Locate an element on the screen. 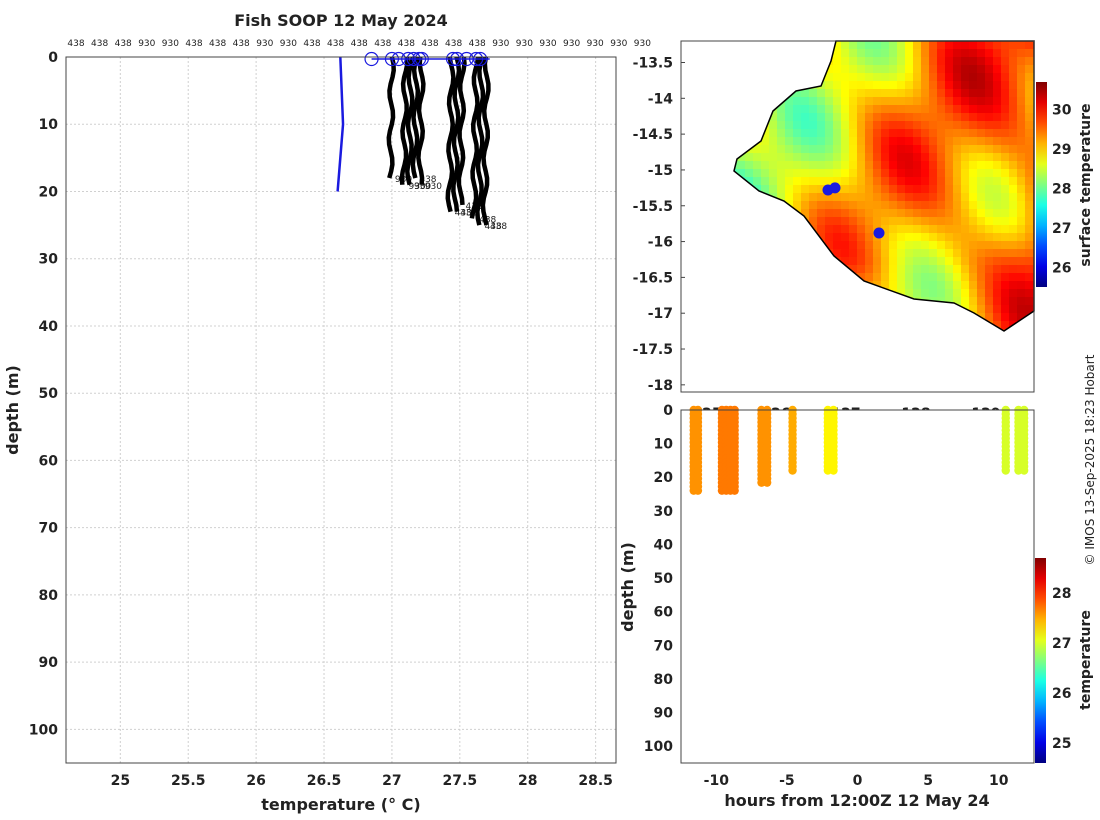  profile-line is located at coordinates (404, 120).